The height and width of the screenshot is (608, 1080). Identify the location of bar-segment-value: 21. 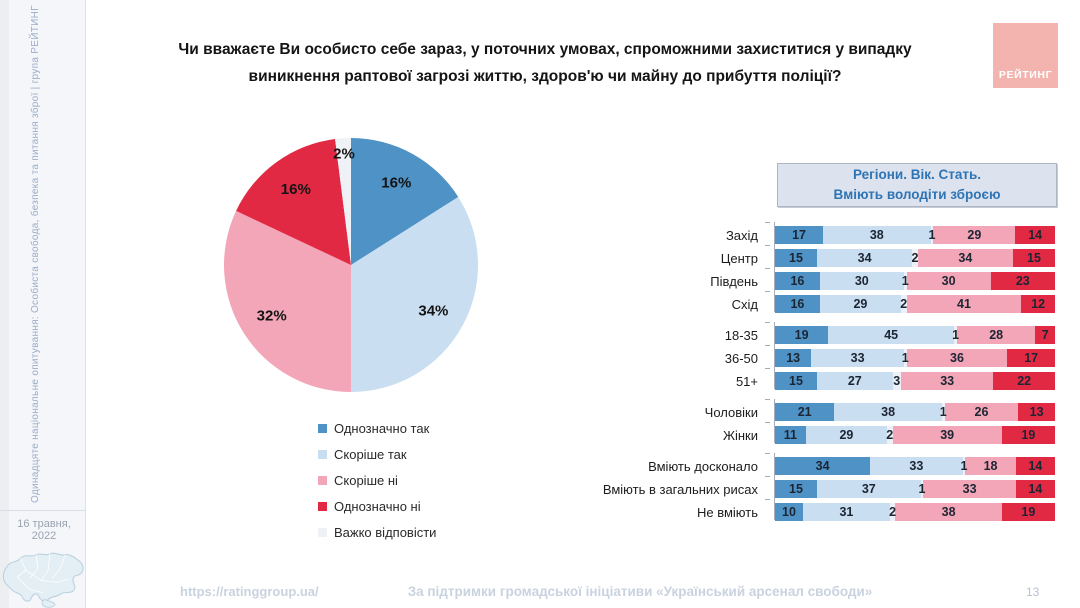
(804, 412).